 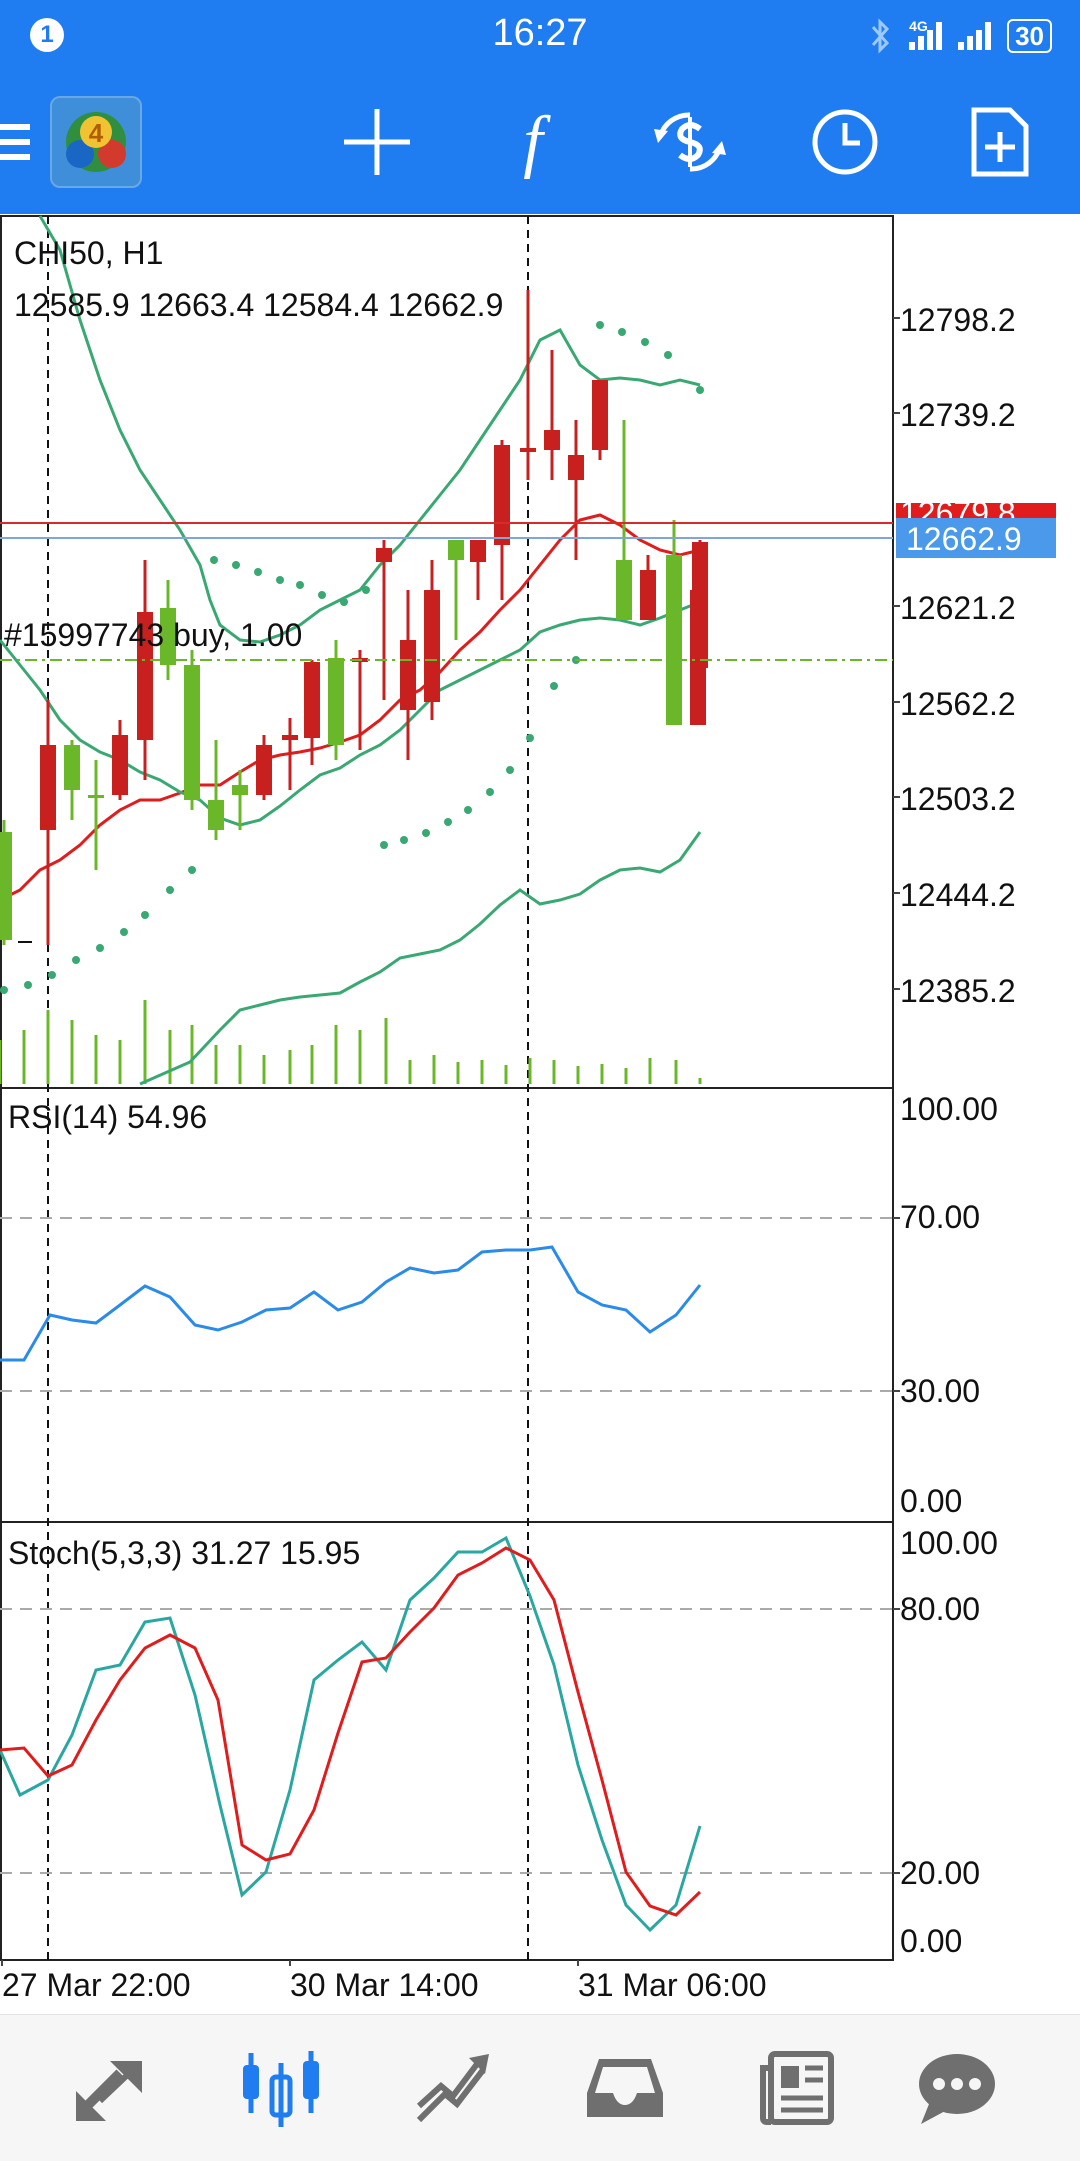 I want to click on nav-chat, so click(x=957, y=2088).